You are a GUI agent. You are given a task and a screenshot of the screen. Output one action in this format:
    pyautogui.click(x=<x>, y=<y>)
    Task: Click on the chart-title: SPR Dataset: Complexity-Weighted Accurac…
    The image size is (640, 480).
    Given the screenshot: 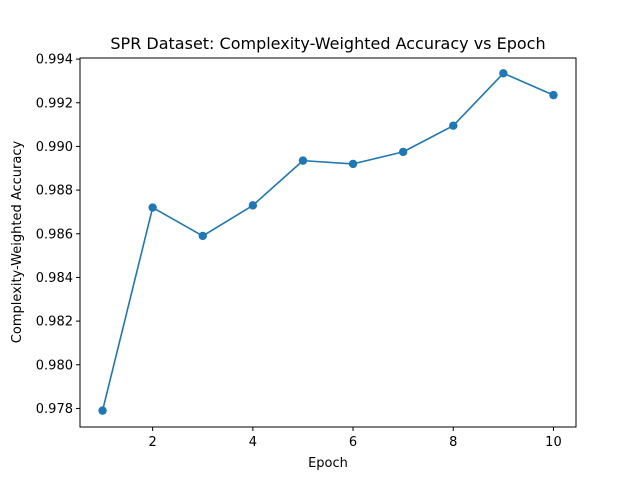 What is the action you would take?
    pyautogui.click(x=327, y=43)
    